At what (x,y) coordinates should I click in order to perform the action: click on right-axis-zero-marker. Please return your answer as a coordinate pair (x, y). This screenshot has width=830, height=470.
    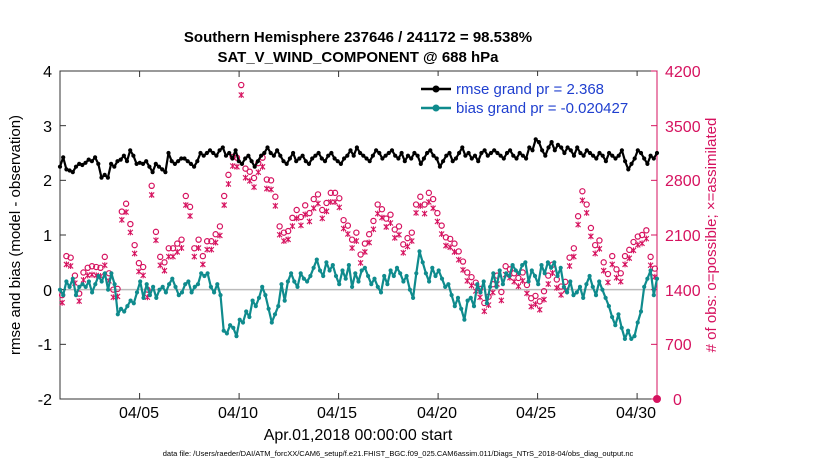
    Looking at the image, I should click on (657, 399).